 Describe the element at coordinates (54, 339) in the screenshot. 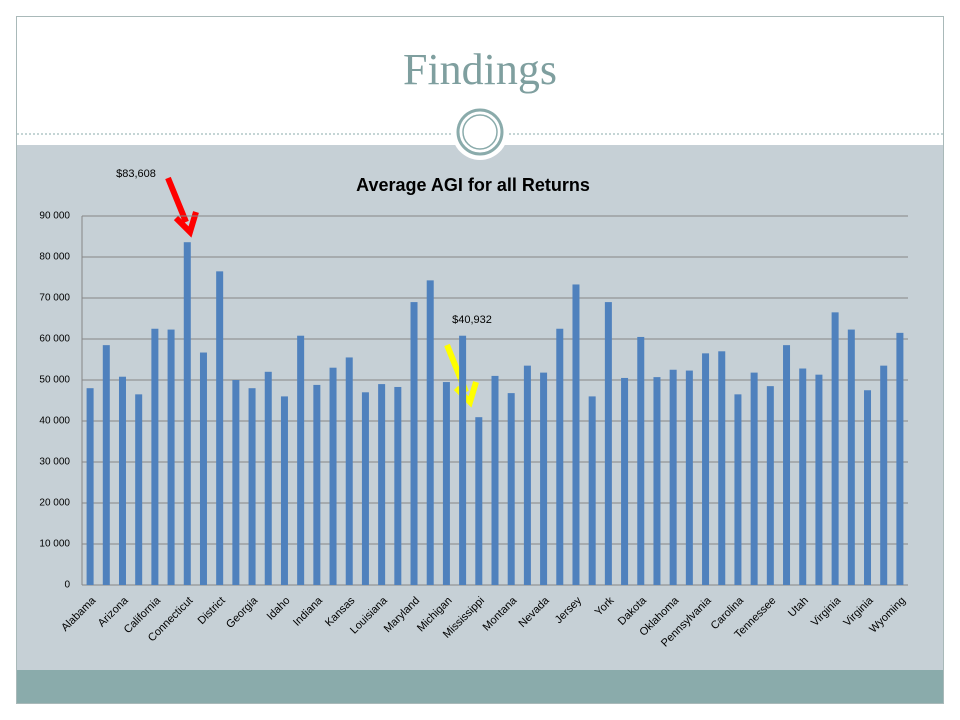

I see `y-tick-label: 60 000` at that location.